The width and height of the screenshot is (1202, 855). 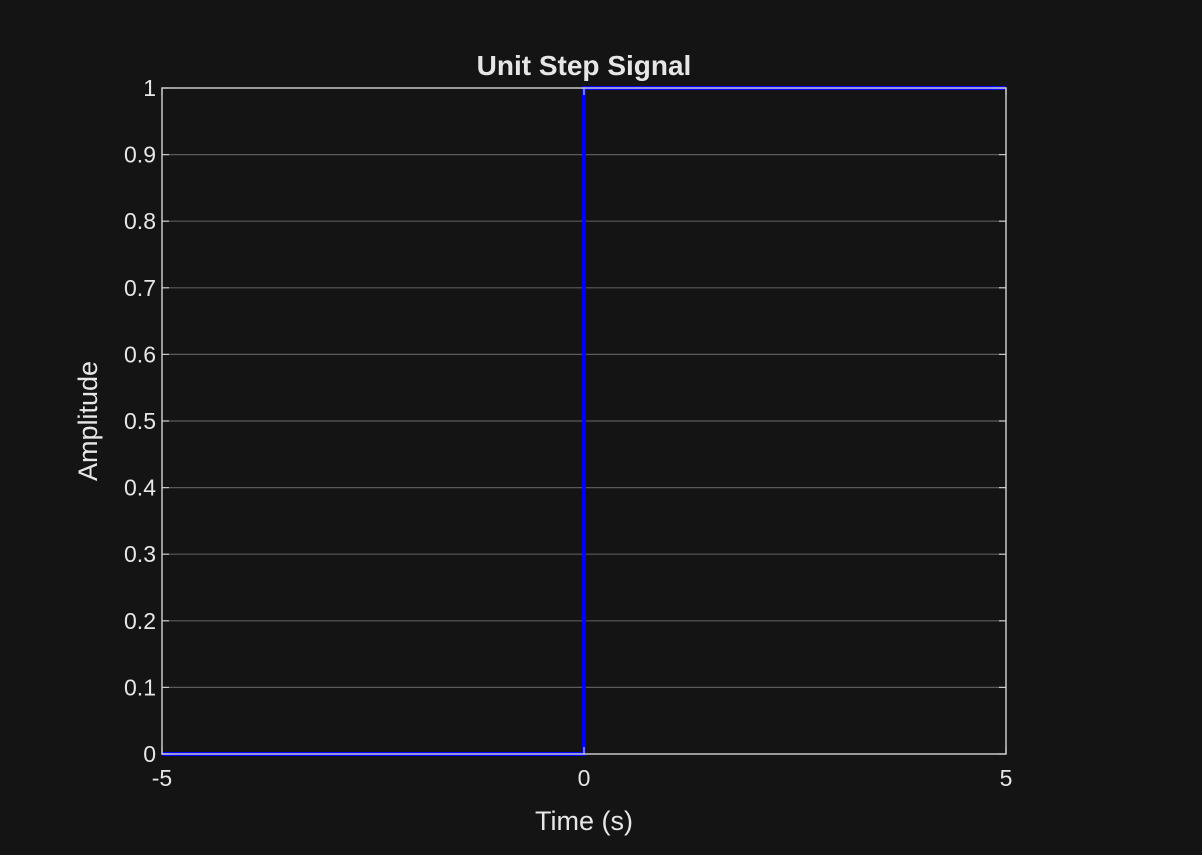 I want to click on chart-title: Unit Step Signal, so click(x=584, y=65).